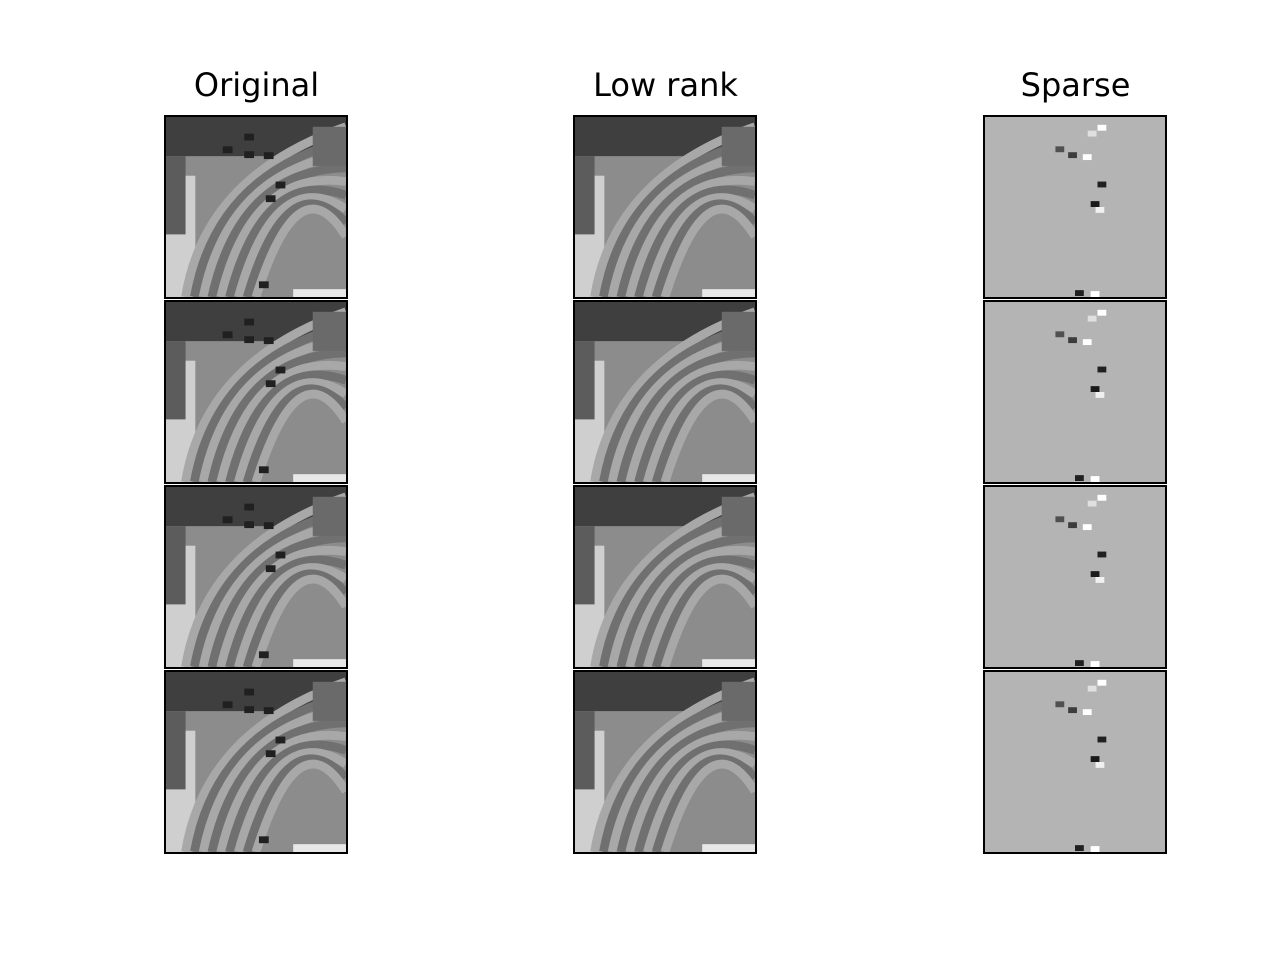 The image size is (1280, 960). What do you see at coordinates (256, 762) in the screenshot?
I see `panel-fpcp-original` at bounding box center [256, 762].